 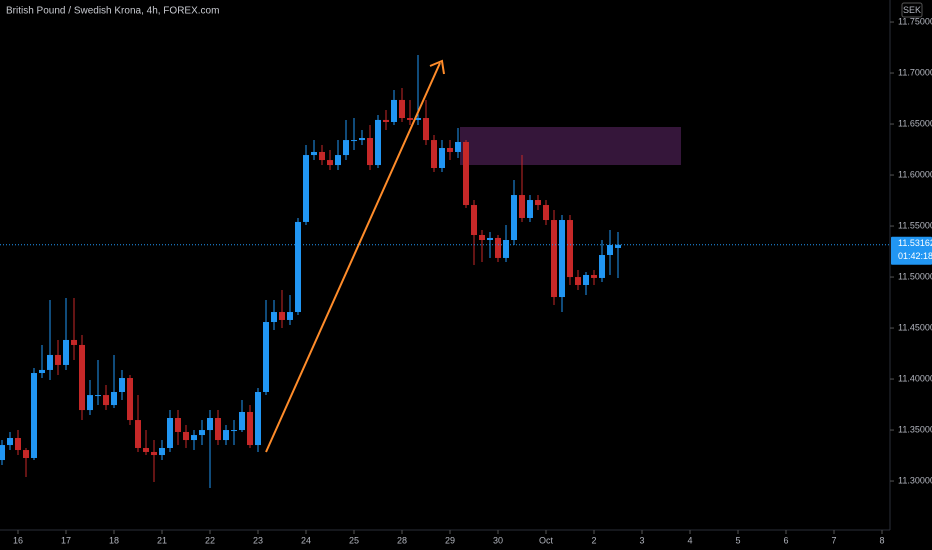 I want to click on last-price-label: 11.53162, so click(x=915, y=243).